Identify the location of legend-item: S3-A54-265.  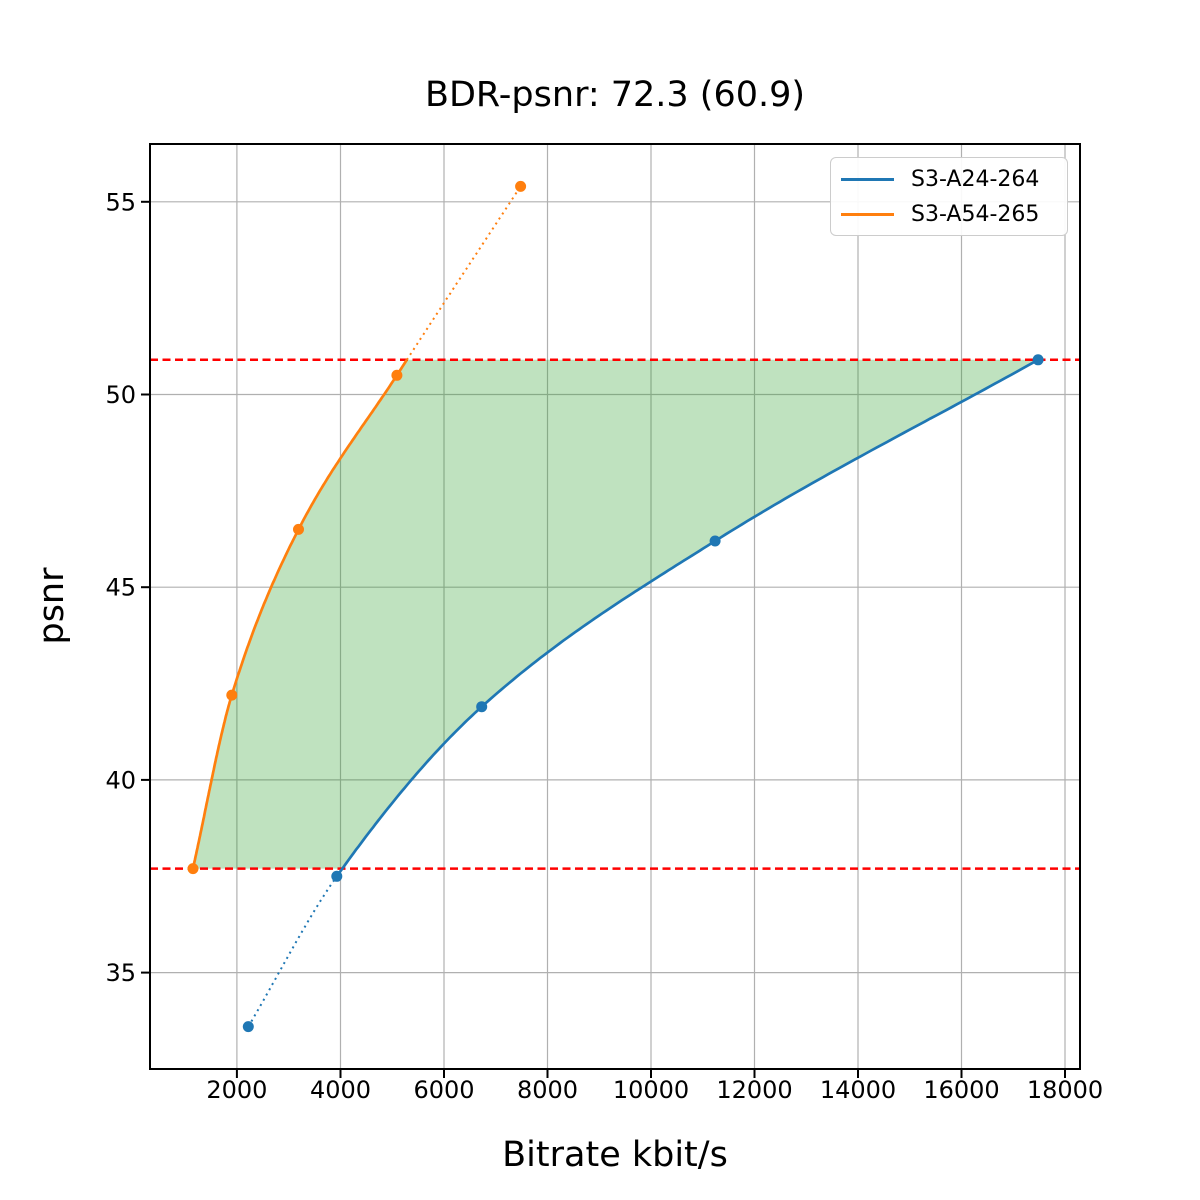
(949, 214).